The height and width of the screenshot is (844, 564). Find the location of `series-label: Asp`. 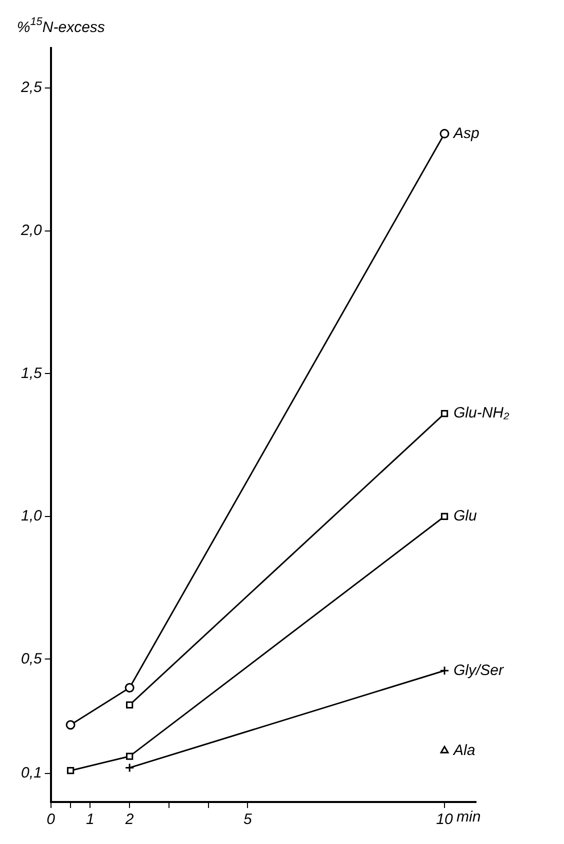

series-label: Asp is located at coordinates (466, 133).